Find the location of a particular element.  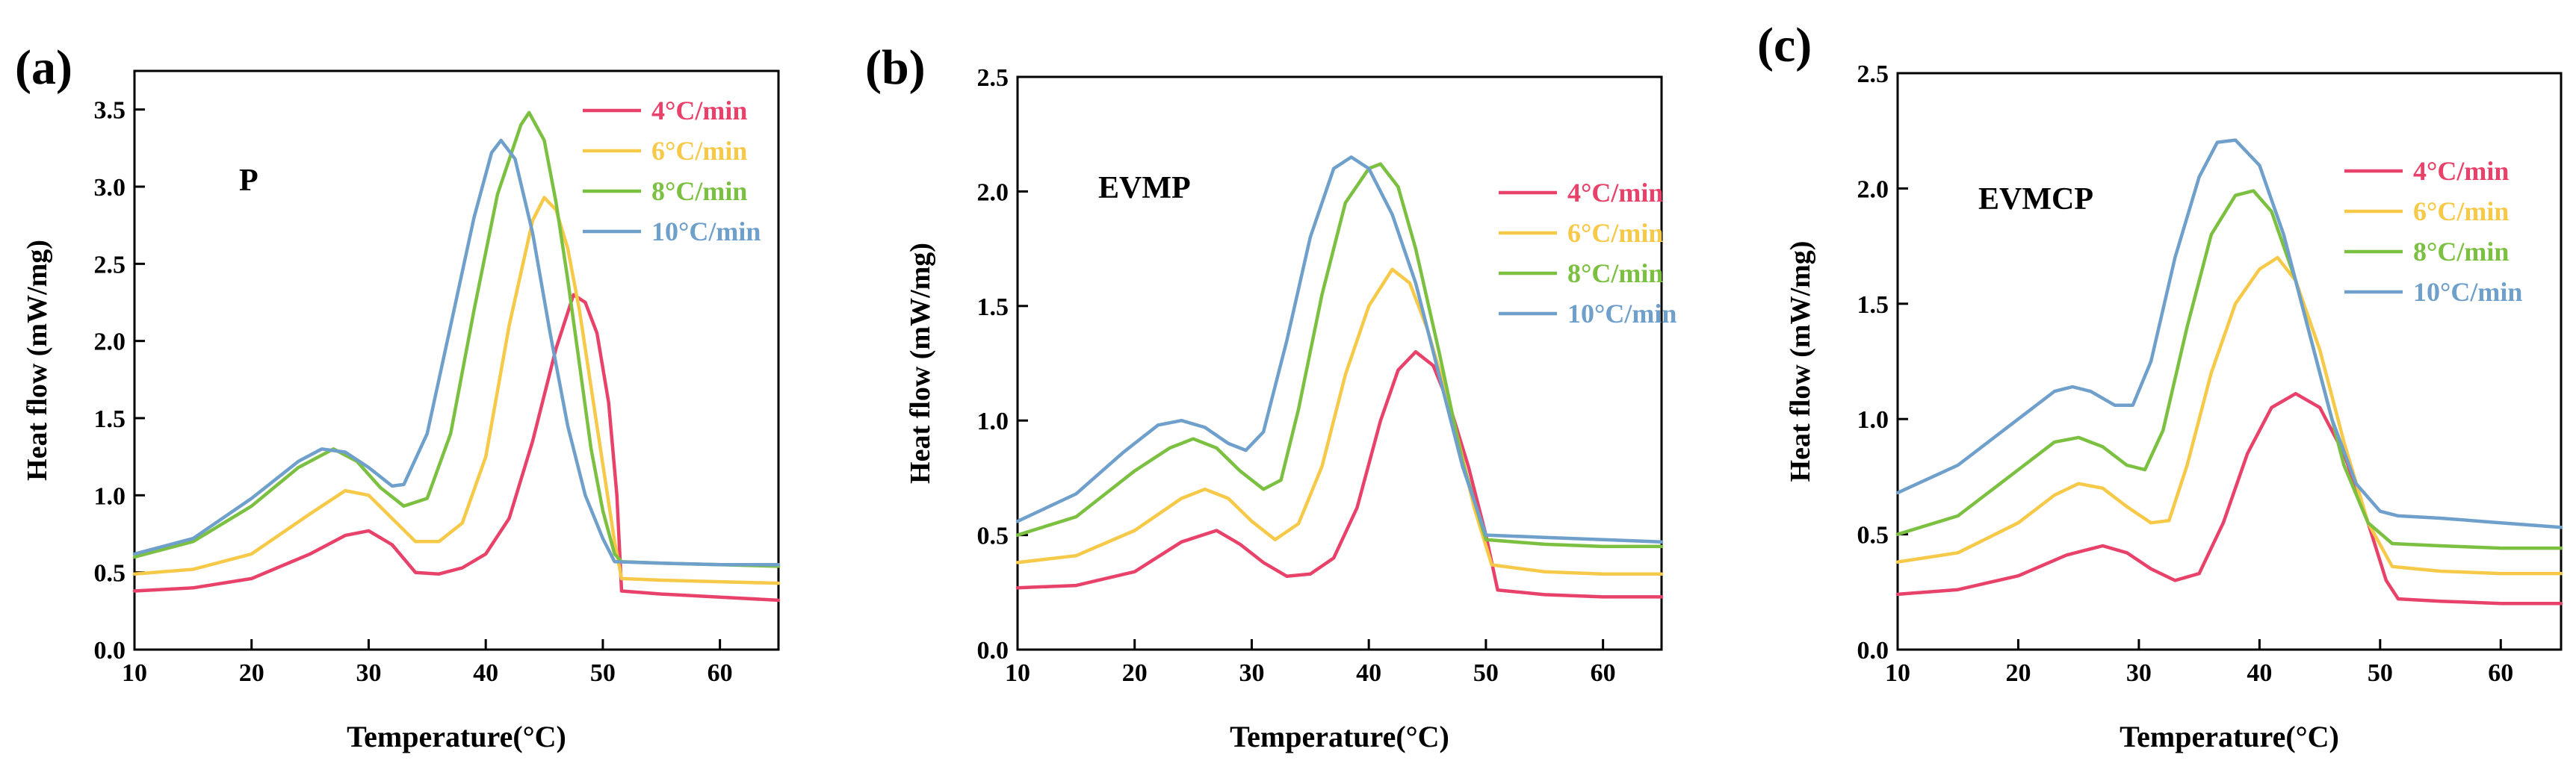

series-line-8C is located at coordinates (2229, 369).